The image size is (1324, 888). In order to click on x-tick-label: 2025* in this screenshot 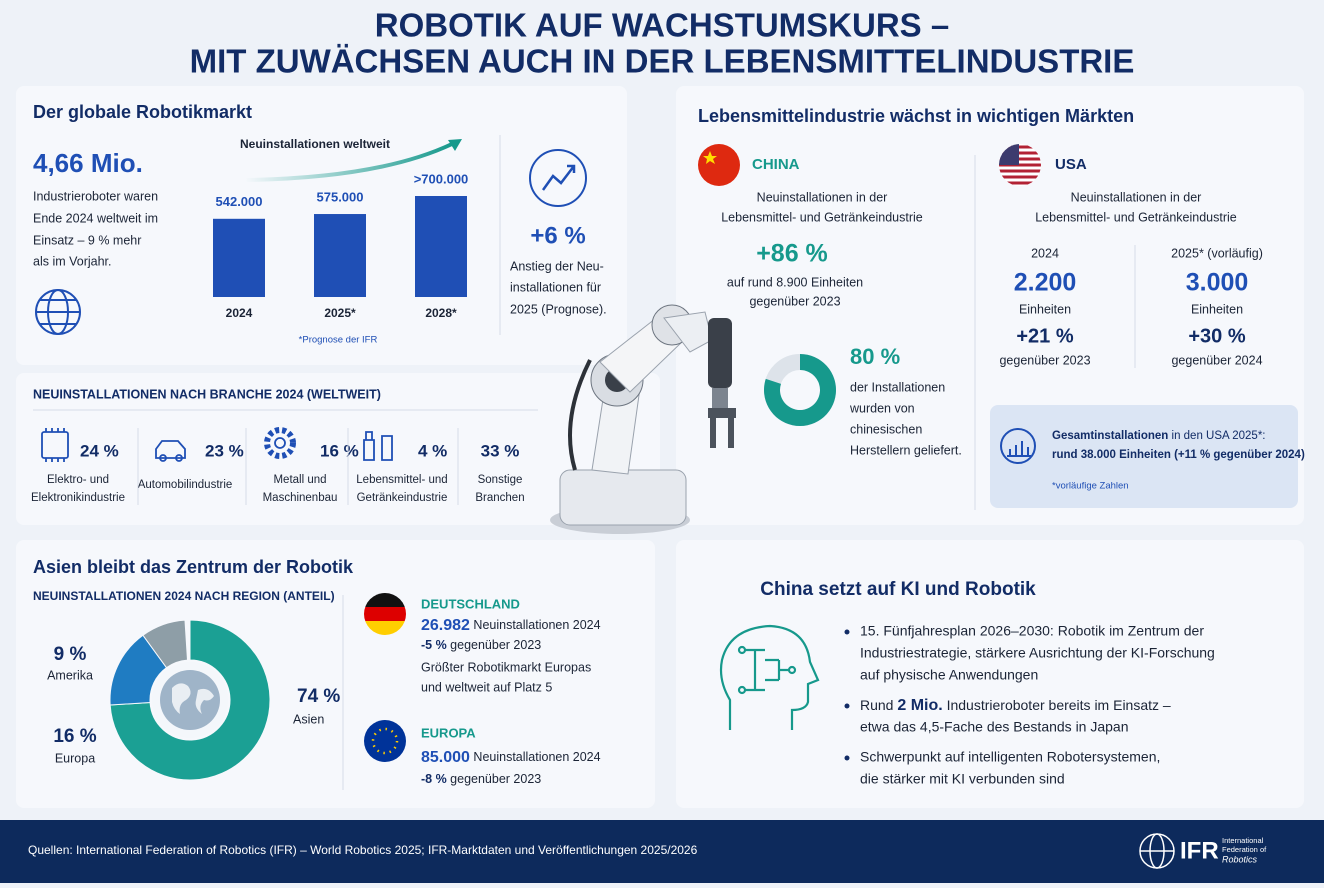, I will do `click(340, 313)`.